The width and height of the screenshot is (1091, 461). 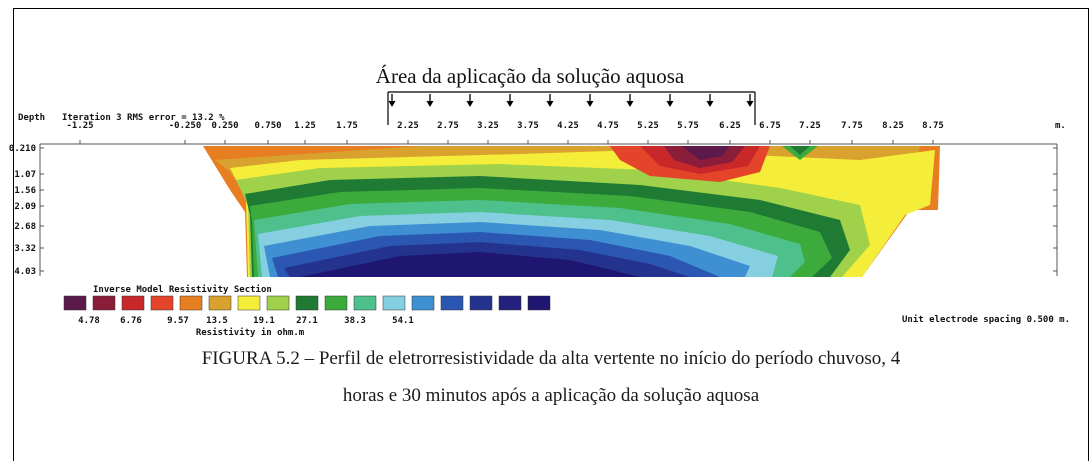 What do you see at coordinates (31, 118) in the screenshot?
I see `depth-label: Depth` at bounding box center [31, 118].